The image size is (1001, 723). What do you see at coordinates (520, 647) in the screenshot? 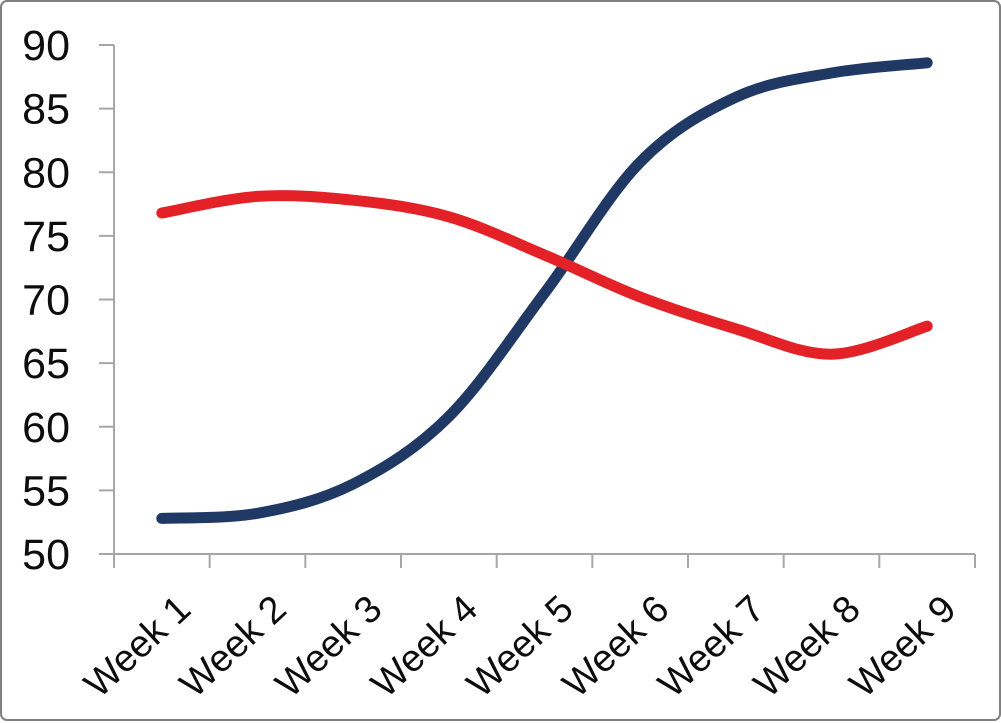
I see `x-axis-label: Week 5` at bounding box center [520, 647].